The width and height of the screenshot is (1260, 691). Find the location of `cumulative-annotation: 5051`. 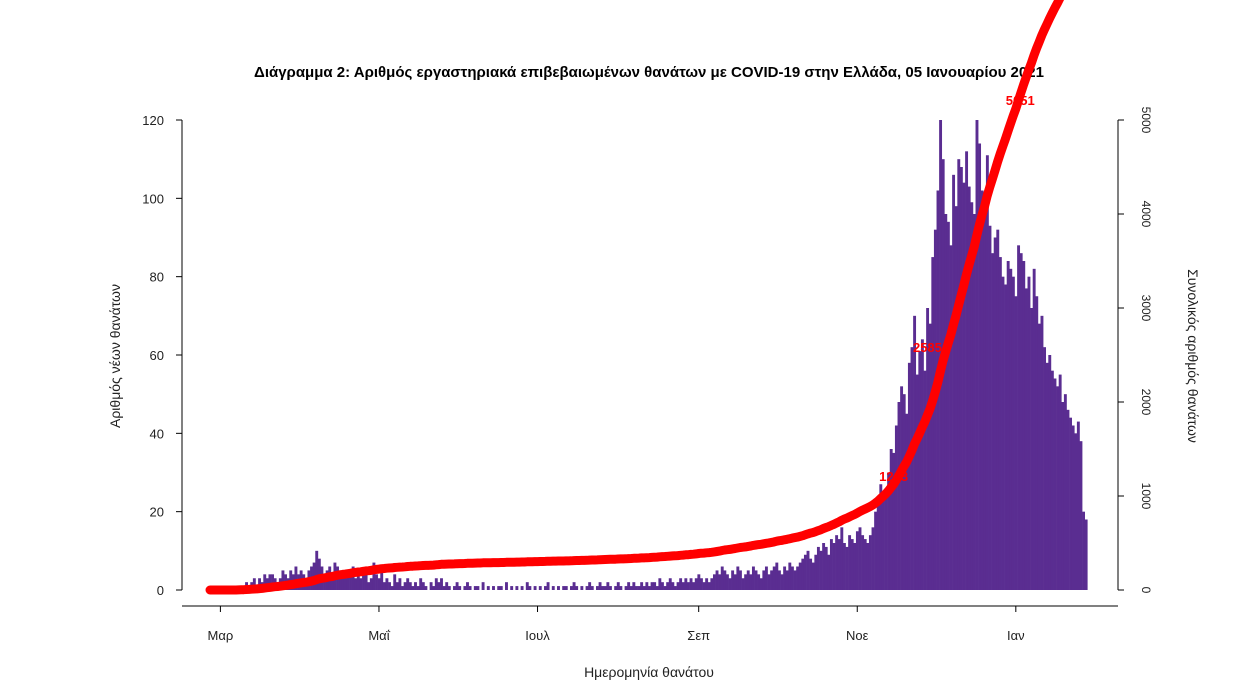

cumulative-annotation: 5051 is located at coordinates (1020, 100).